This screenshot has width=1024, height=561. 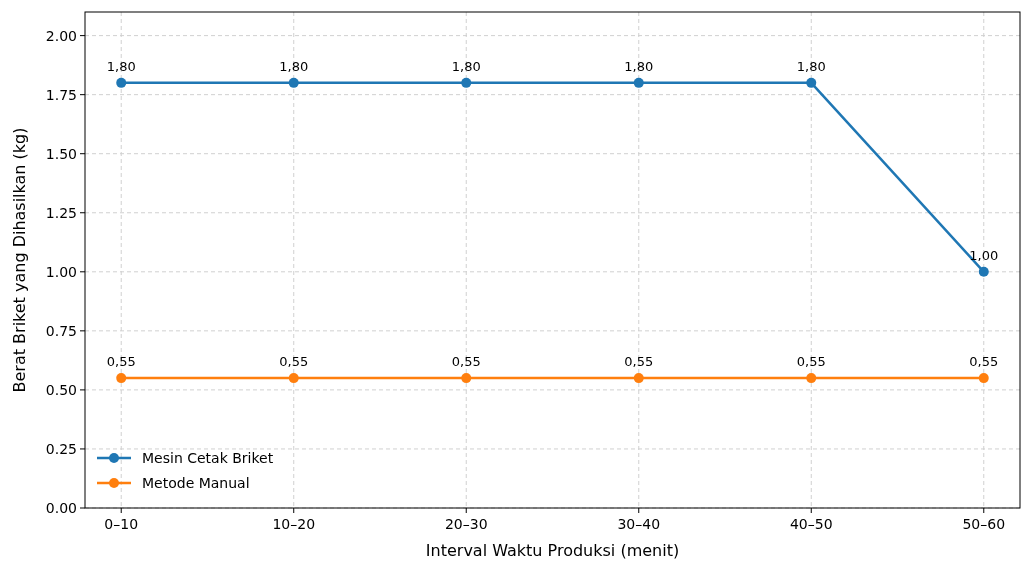 What do you see at coordinates (639, 524) in the screenshot?
I see `x-tick-label: 30–40` at bounding box center [639, 524].